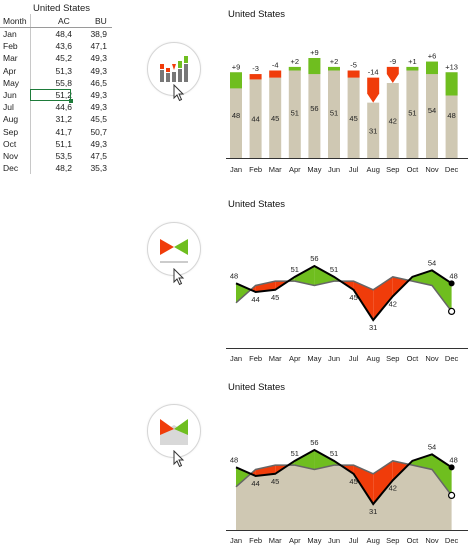  What do you see at coordinates (174, 69) in the screenshot?
I see `variance-bar-chart-icon` at bounding box center [174, 69].